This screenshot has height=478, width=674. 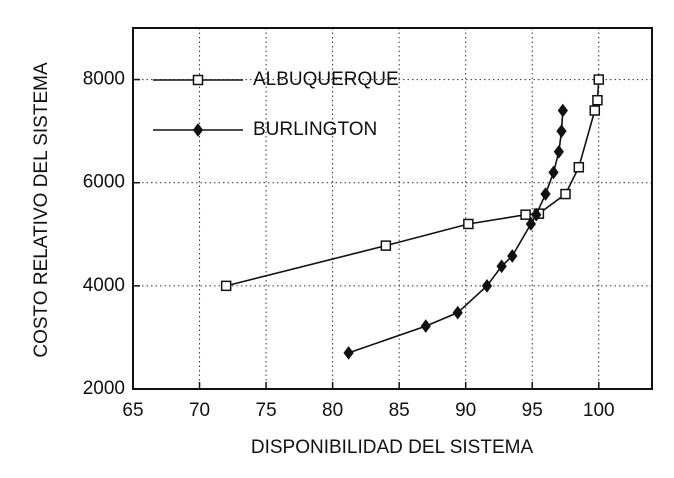 What do you see at coordinates (104, 79) in the screenshot?
I see `y-tick-label: 8000` at bounding box center [104, 79].